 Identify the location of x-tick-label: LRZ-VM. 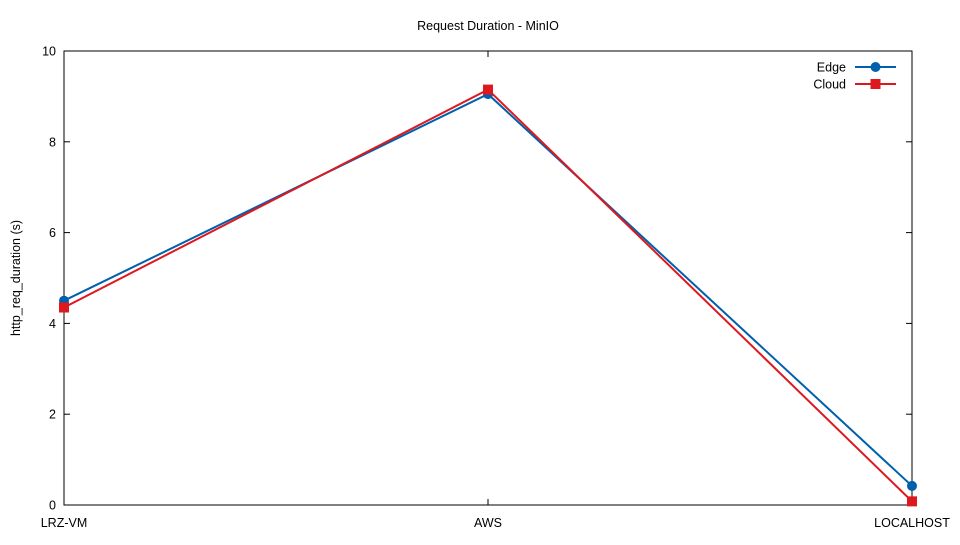
(64, 523).